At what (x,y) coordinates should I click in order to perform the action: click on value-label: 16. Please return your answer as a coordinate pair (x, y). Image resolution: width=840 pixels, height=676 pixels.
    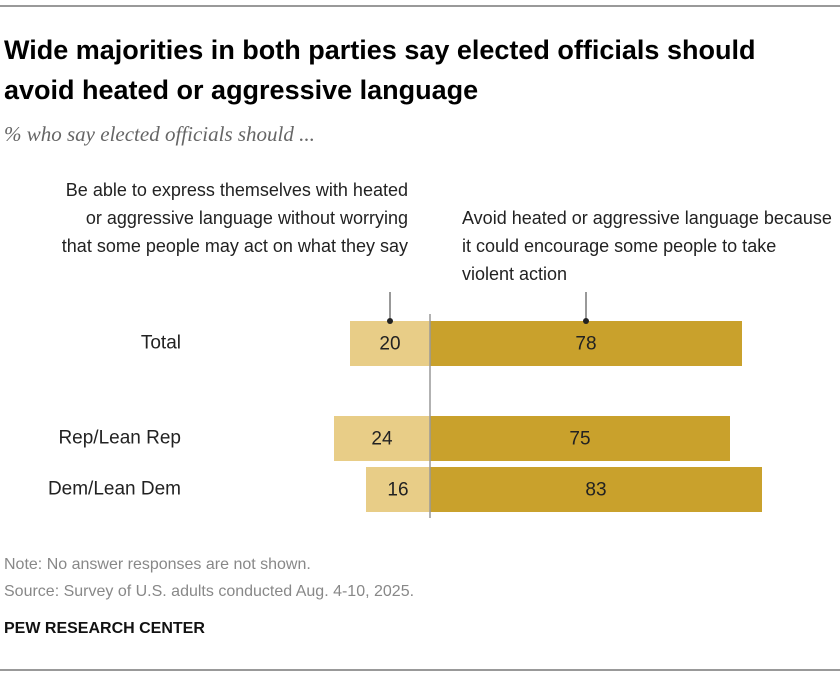
    Looking at the image, I should click on (397, 490).